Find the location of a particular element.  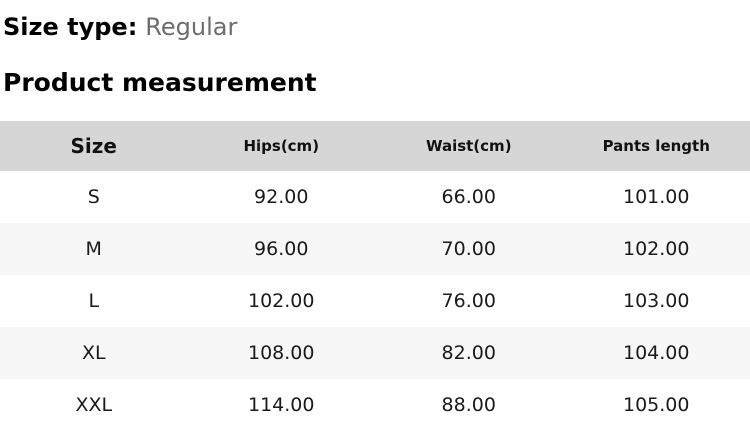

measurement-table-header: Size Hips(cm) Waist(cm) Pants length is located at coordinates (375, 146).